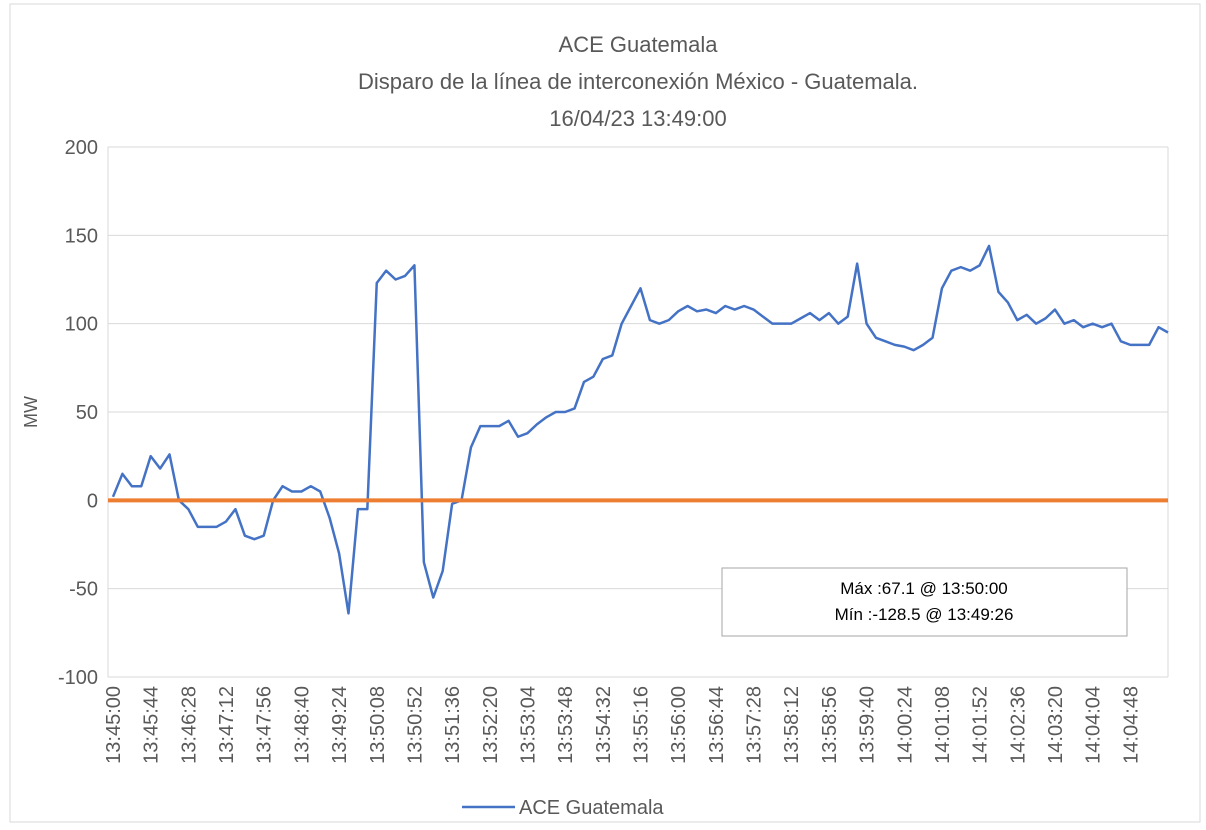 The height and width of the screenshot is (830, 1206). I want to click on x-tick-label: 13:45:44, so click(152, 725).